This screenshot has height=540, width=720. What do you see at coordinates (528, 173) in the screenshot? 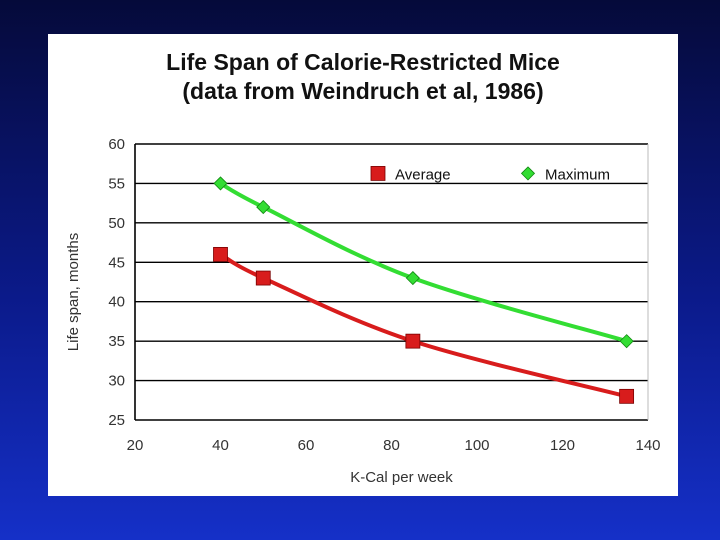
I see `legend-marker-maximum` at bounding box center [528, 173].